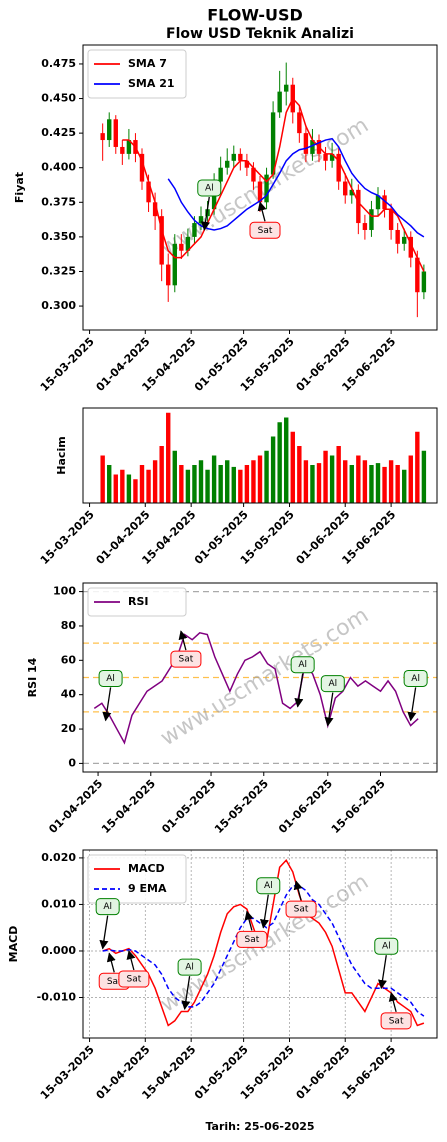 This screenshot has width=447, height=1142. Describe the element at coordinates (58, 903) in the screenshot. I see `y-tick-label: 0.010` at that location.